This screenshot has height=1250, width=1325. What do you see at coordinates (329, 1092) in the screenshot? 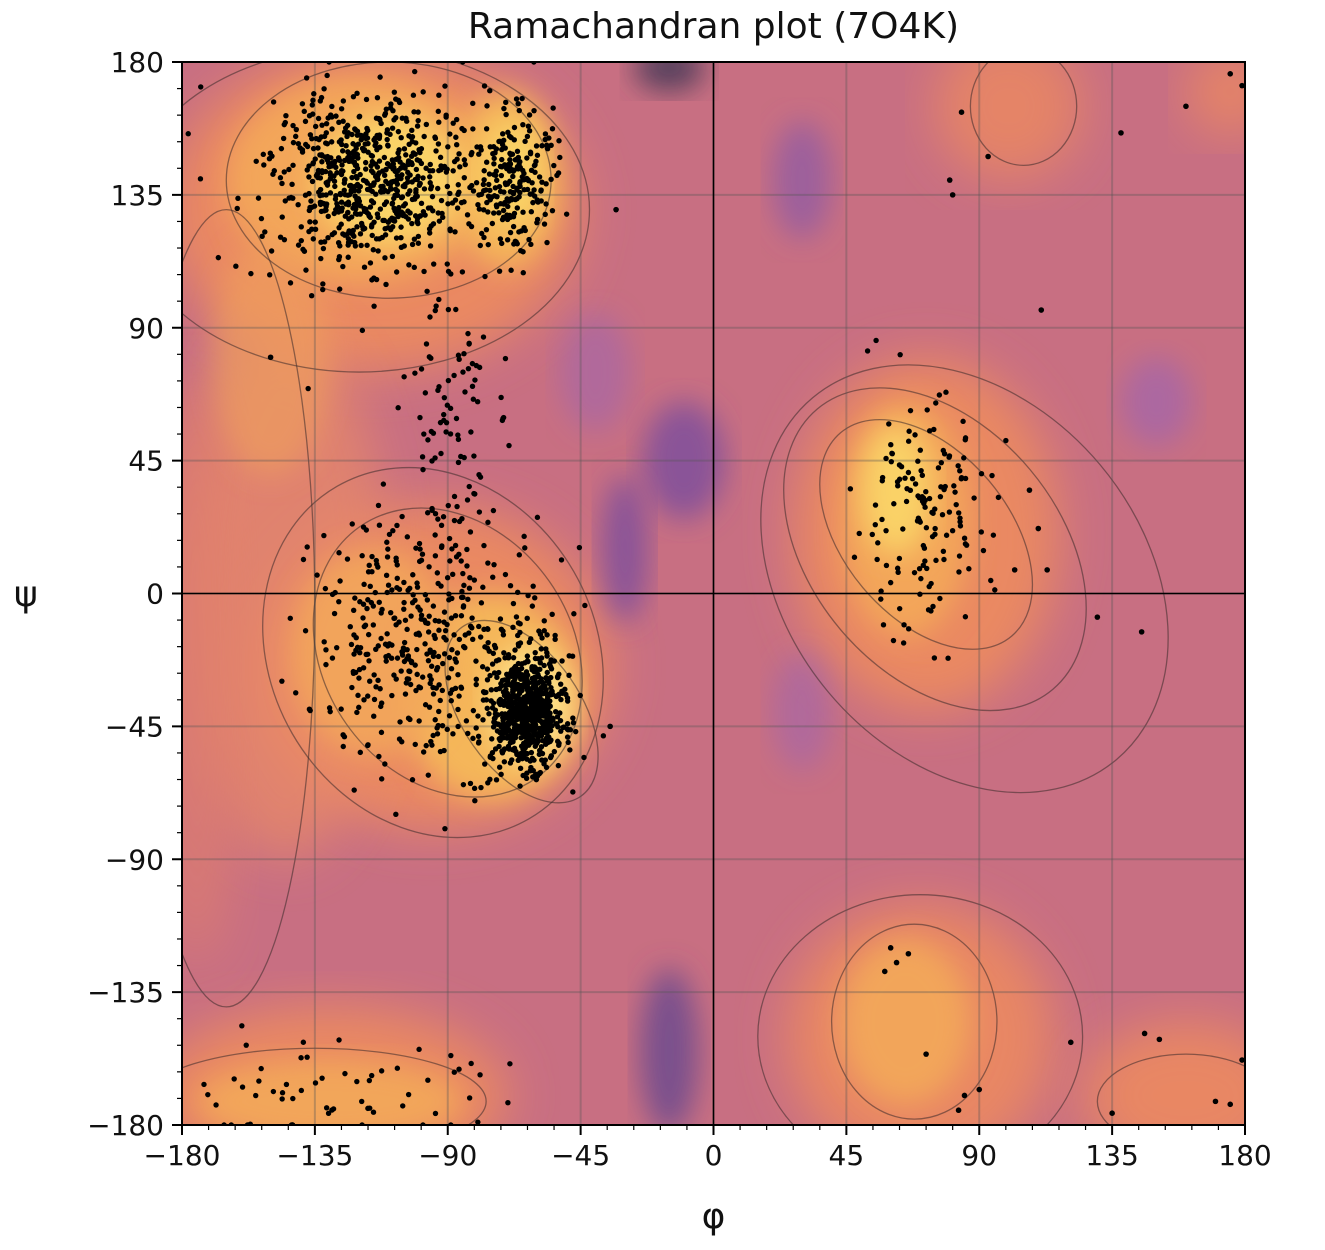
I see `density-region` at bounding box center [329, 1092].